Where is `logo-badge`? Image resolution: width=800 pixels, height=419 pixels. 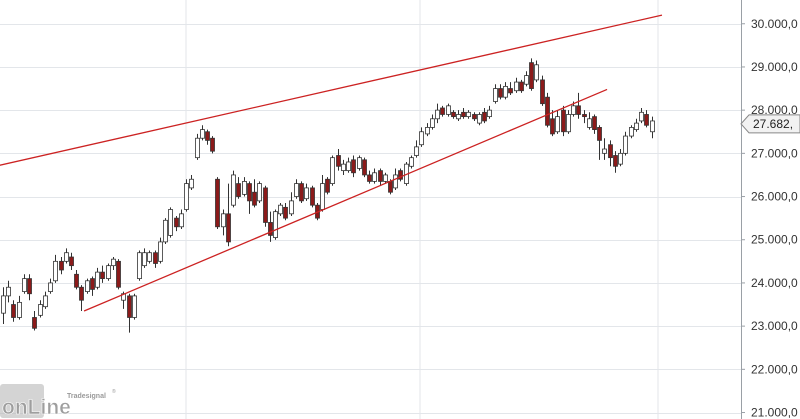
logo-badge is located at coordinates (22, 401).